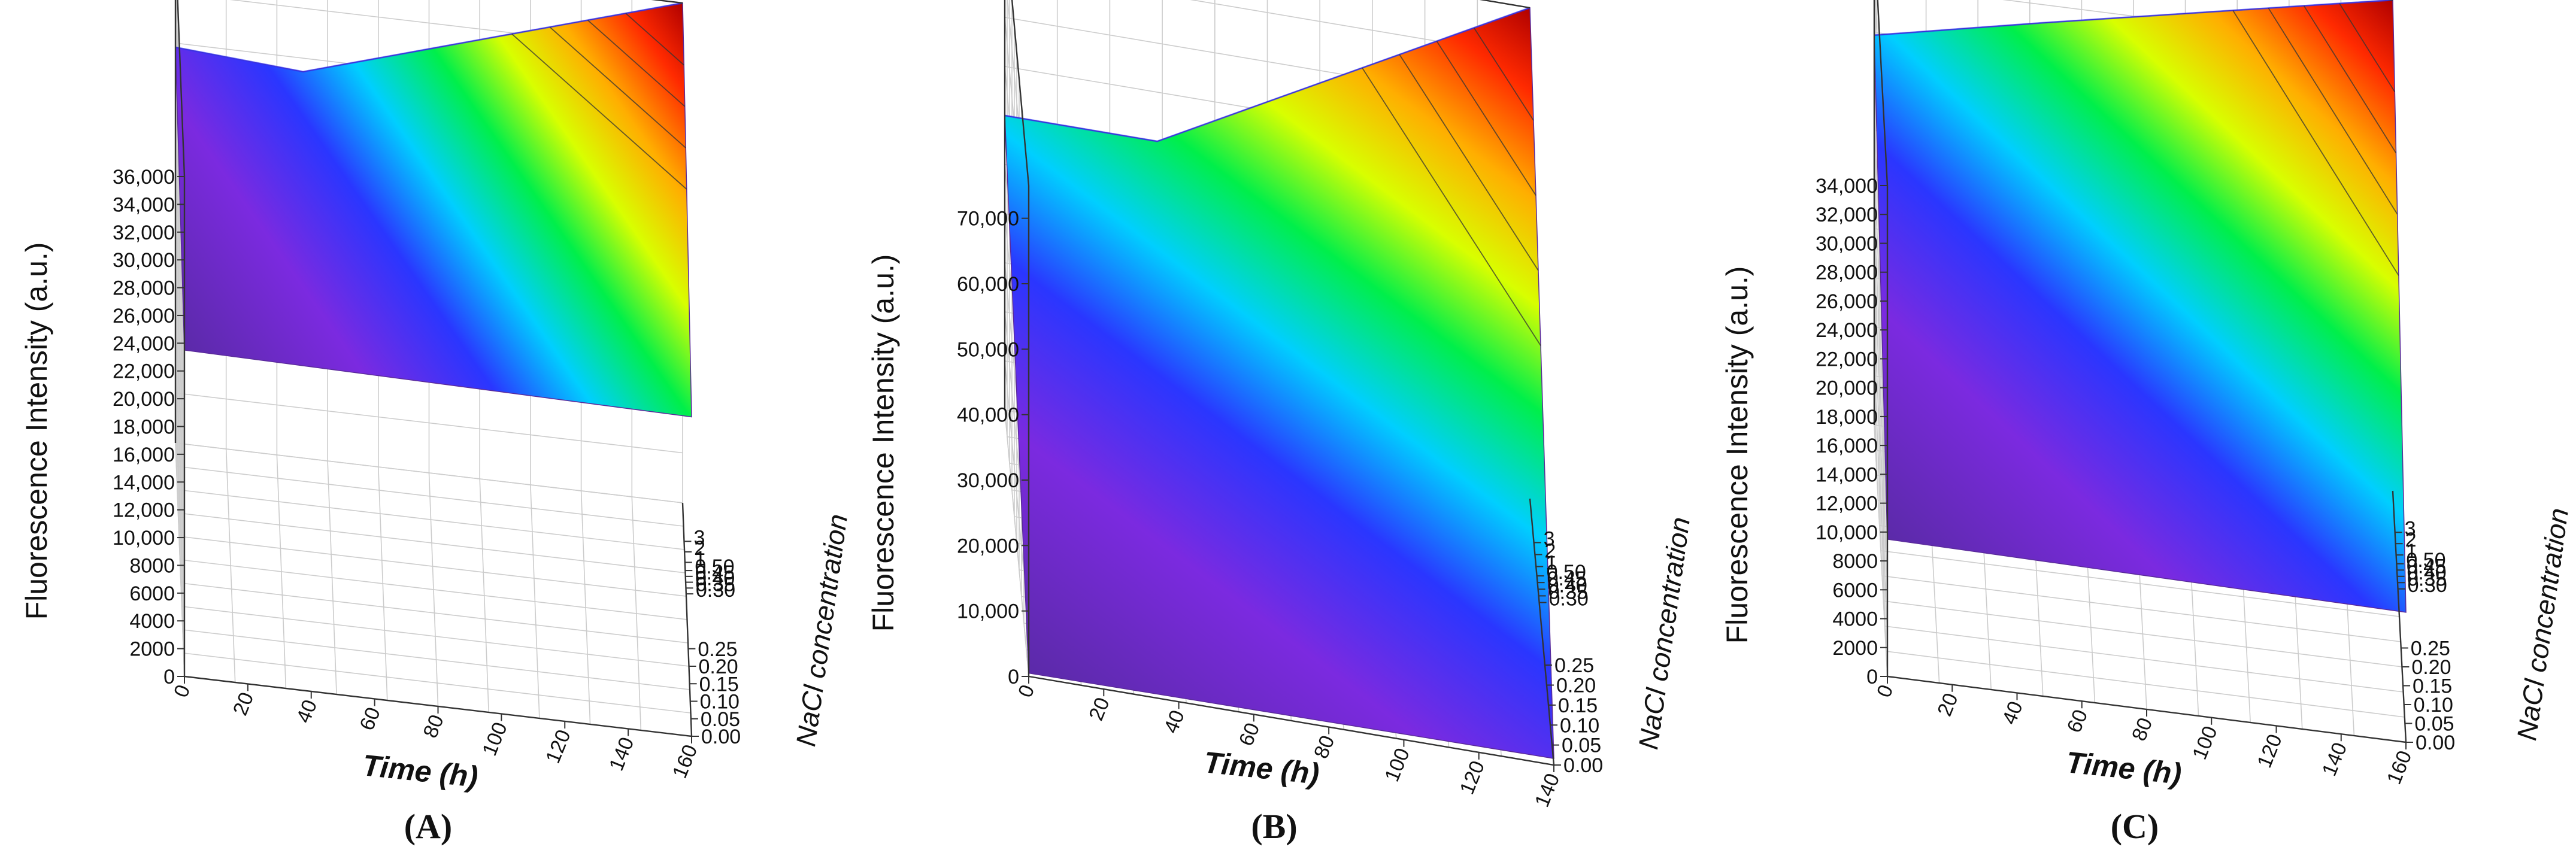 The height and width of the screenshot is (856, 2576). Describe the element at coordinates (420, 771) in the screenshot. I see `panel-a-x-axis-title: Time (h)` at that location.